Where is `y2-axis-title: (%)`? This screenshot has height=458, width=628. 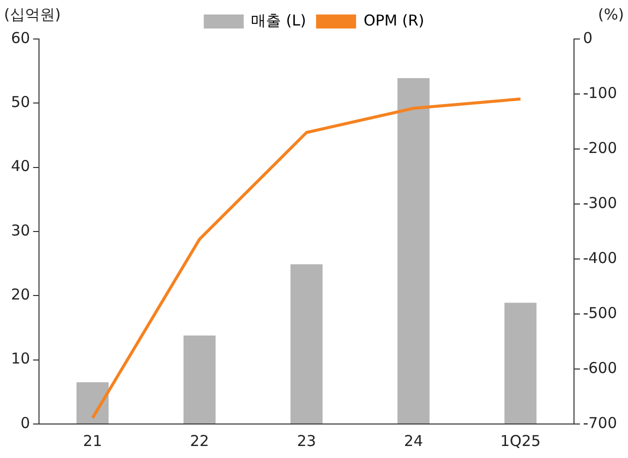
y2-axis-title: (%) is located at coordinates (611, 14).